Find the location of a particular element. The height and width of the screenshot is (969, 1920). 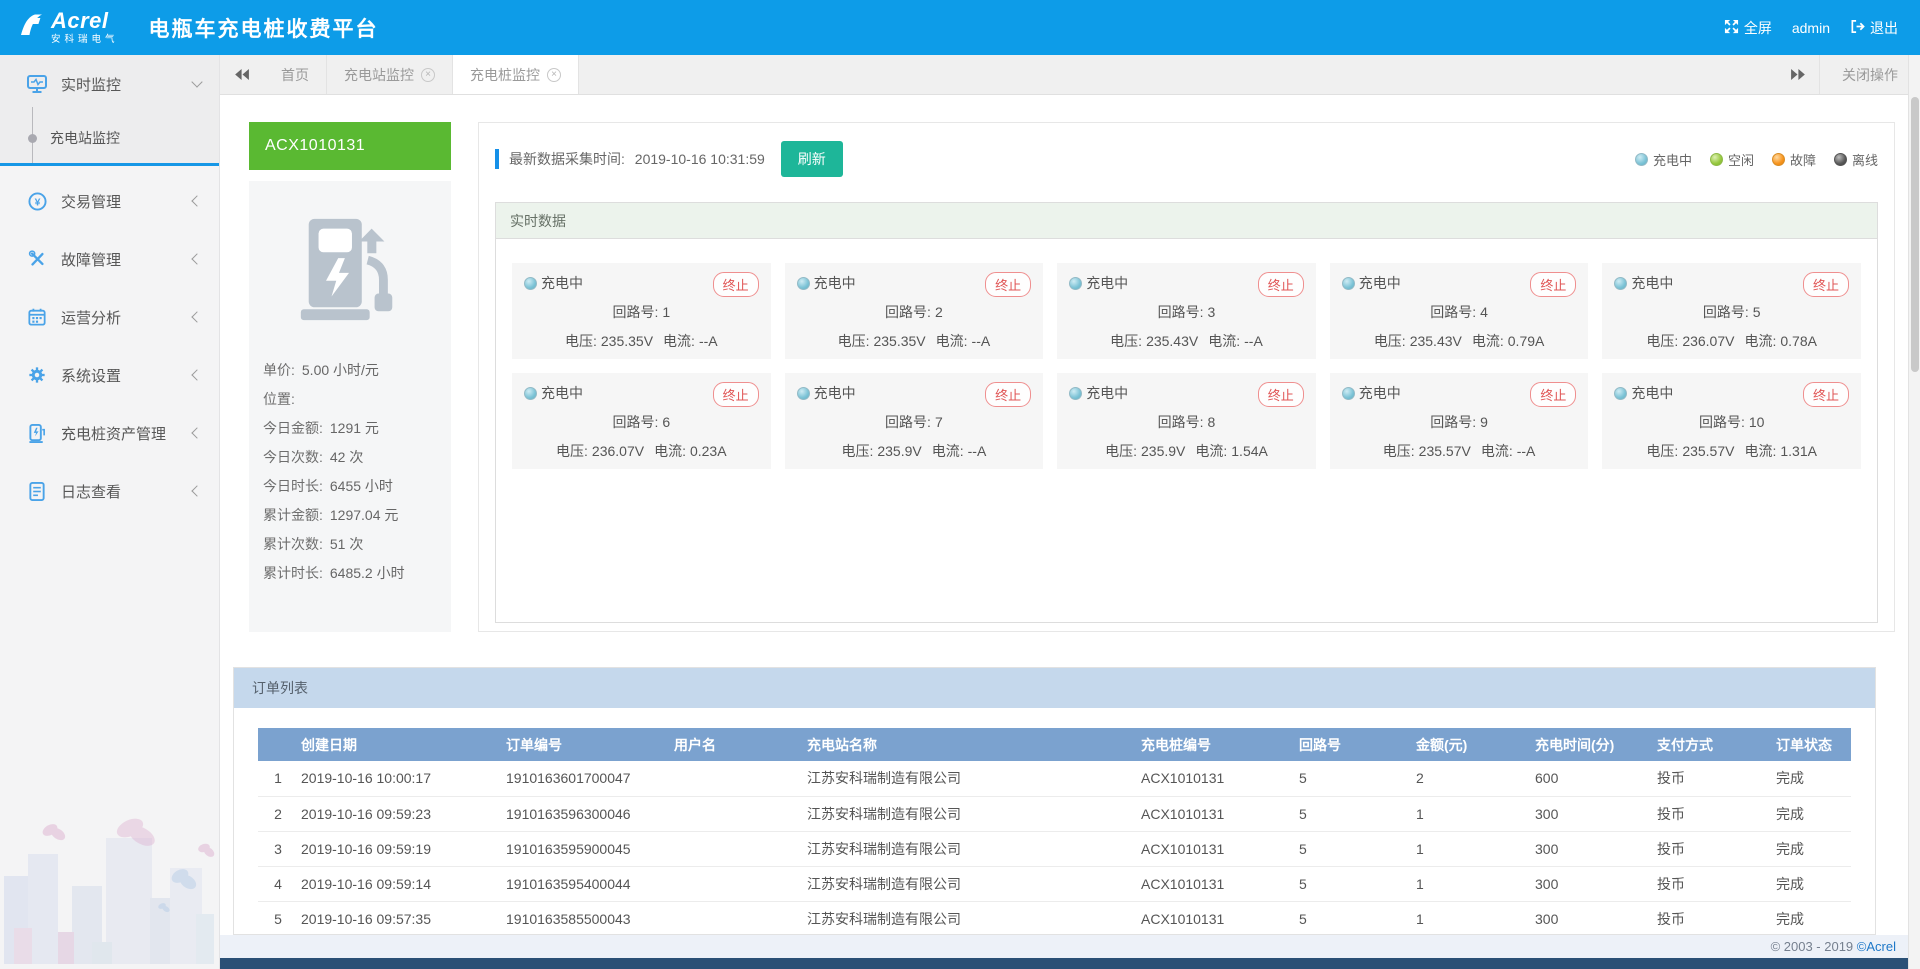

fullscreen-button: 全屏 is located at coordinates (1748, 28).